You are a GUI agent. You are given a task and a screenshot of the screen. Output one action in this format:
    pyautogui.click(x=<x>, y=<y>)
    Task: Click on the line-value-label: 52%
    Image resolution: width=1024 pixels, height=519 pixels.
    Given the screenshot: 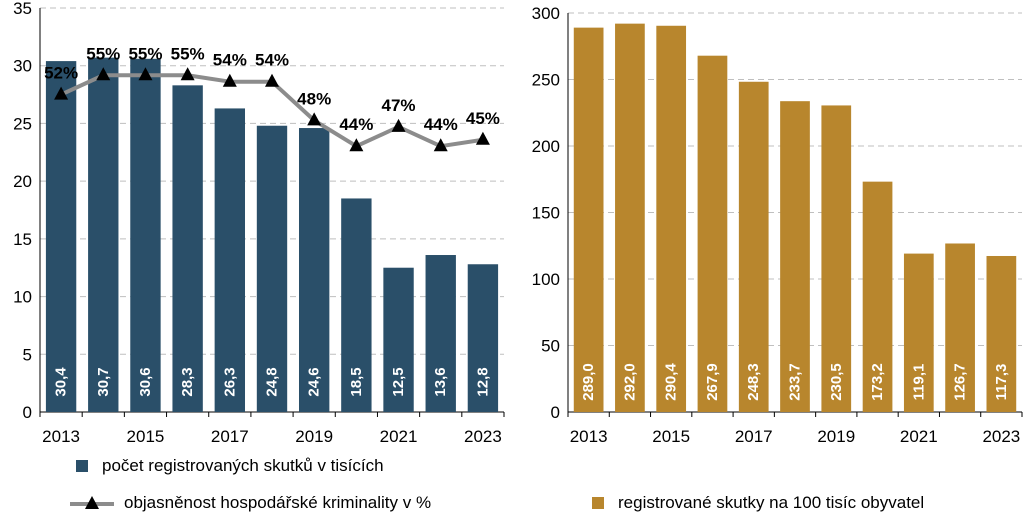 What is the action you would take?
    pyautogui.click(x=61, y=73)
    